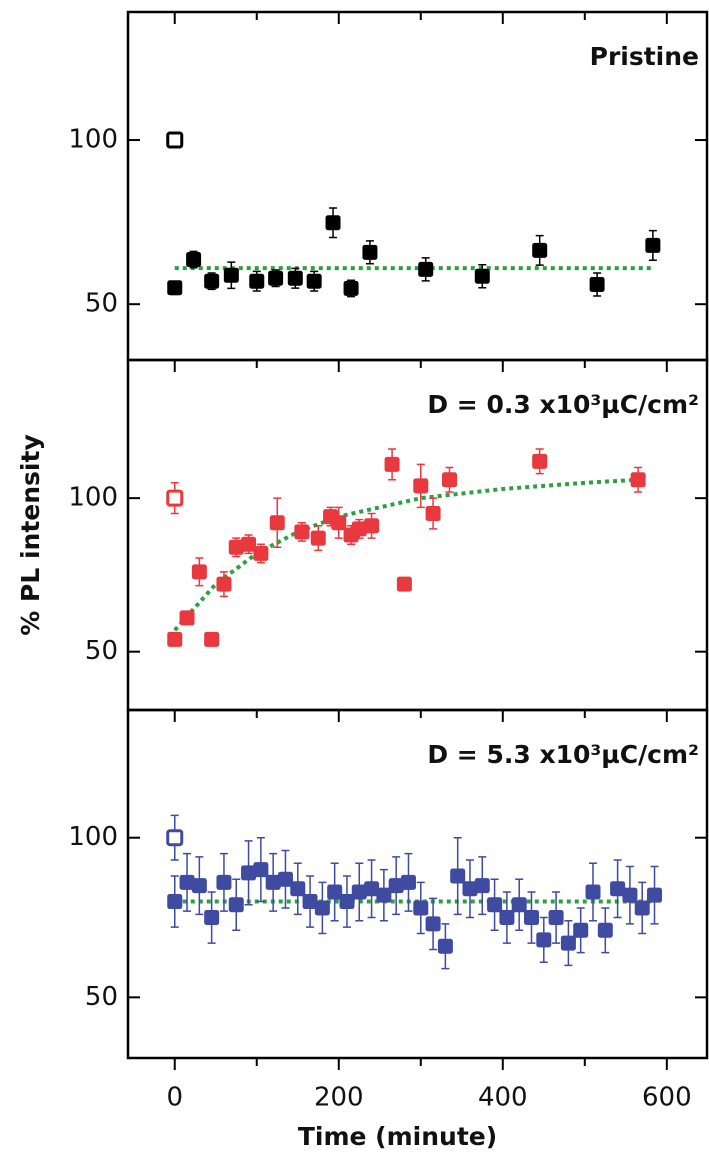  What do you see at coordinates (397, 1136) in the screenshot?
I see `x-axis-label: Time (minute)` at bounding box center [397, 1136].